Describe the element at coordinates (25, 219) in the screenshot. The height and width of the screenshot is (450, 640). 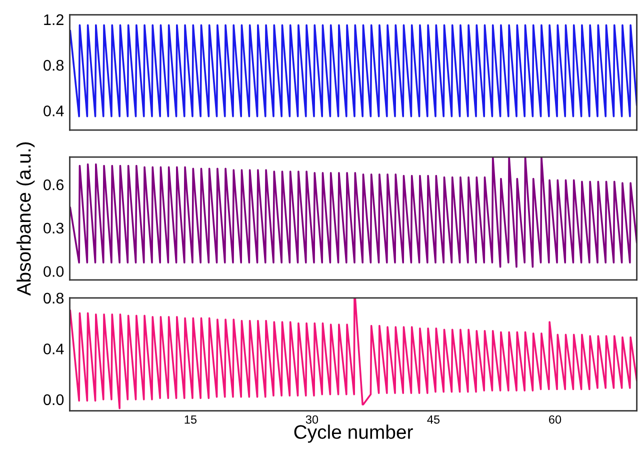
I see `y-axis-title: Absorbance (a.u.)` at that location.